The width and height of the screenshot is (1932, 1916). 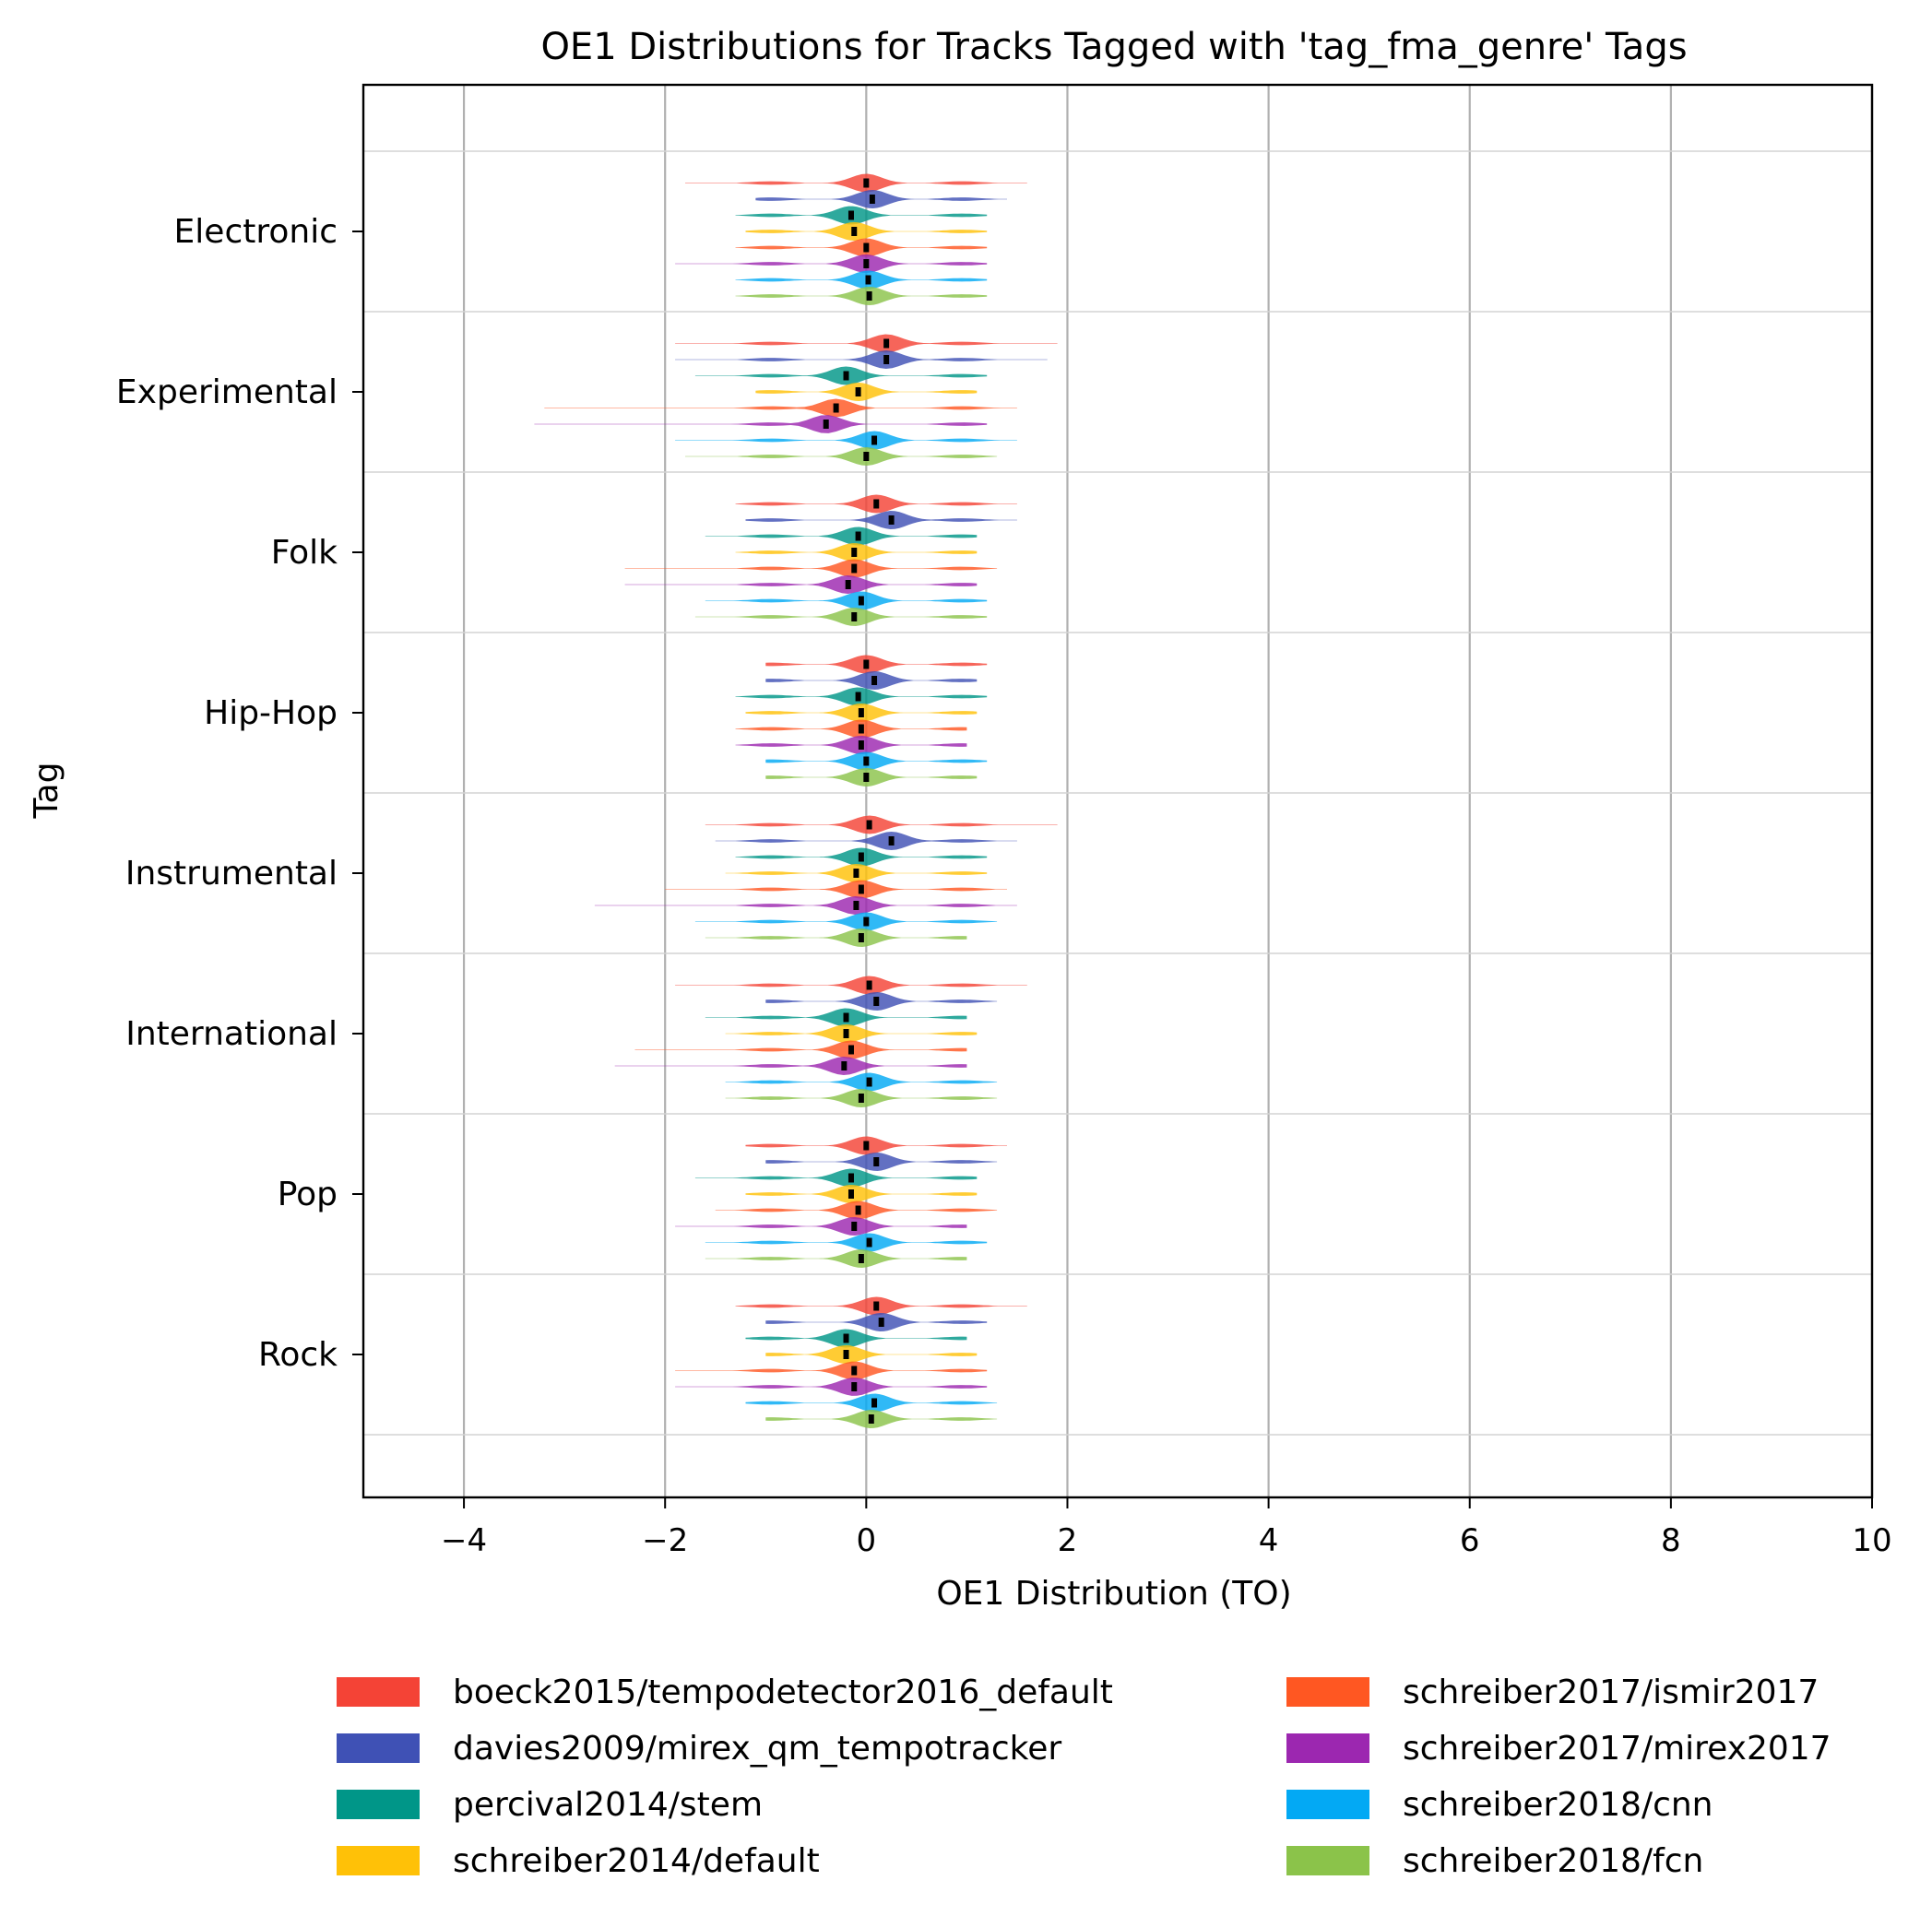 What do you see at coordinates (636, 1860) in the screenshot?
I see `legend-label: schreiber2014/default` at bounding box center [636, 1860].